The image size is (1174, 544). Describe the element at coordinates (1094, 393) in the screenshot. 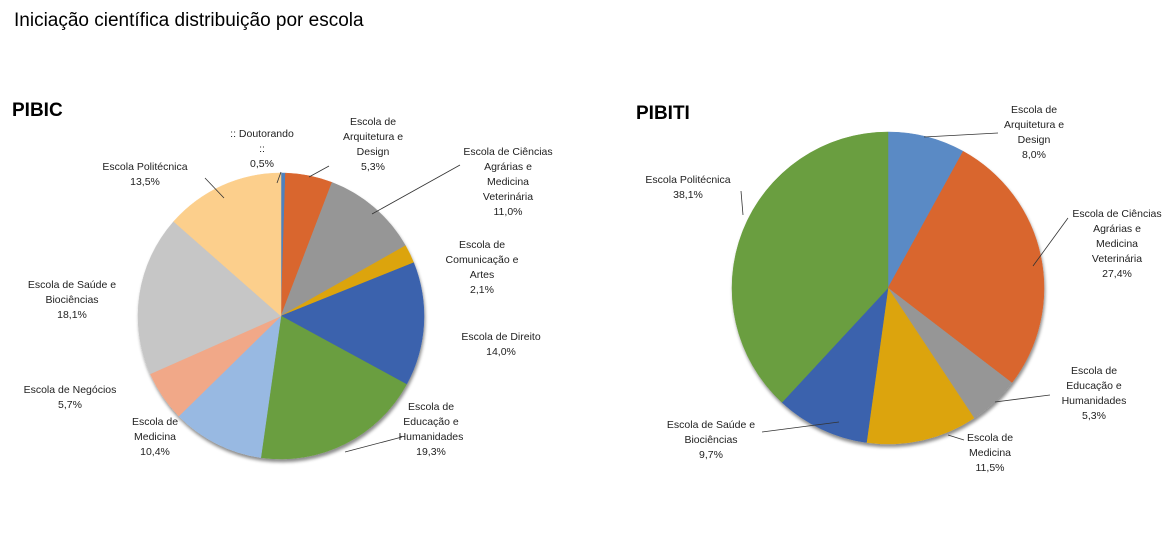

I see `slice-label: Escola de Educação e Humanidades 5,3%` at that location.